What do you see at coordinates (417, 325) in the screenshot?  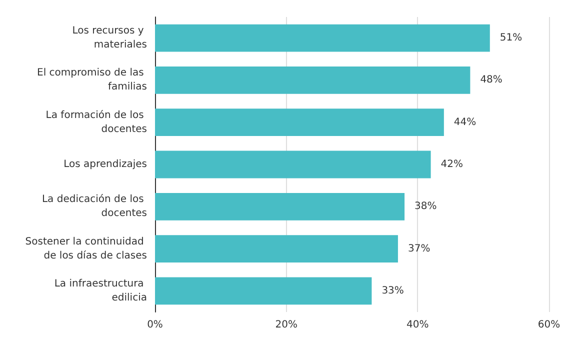 I see `x-tick-label: 40%` at bounding box center [417, 325].